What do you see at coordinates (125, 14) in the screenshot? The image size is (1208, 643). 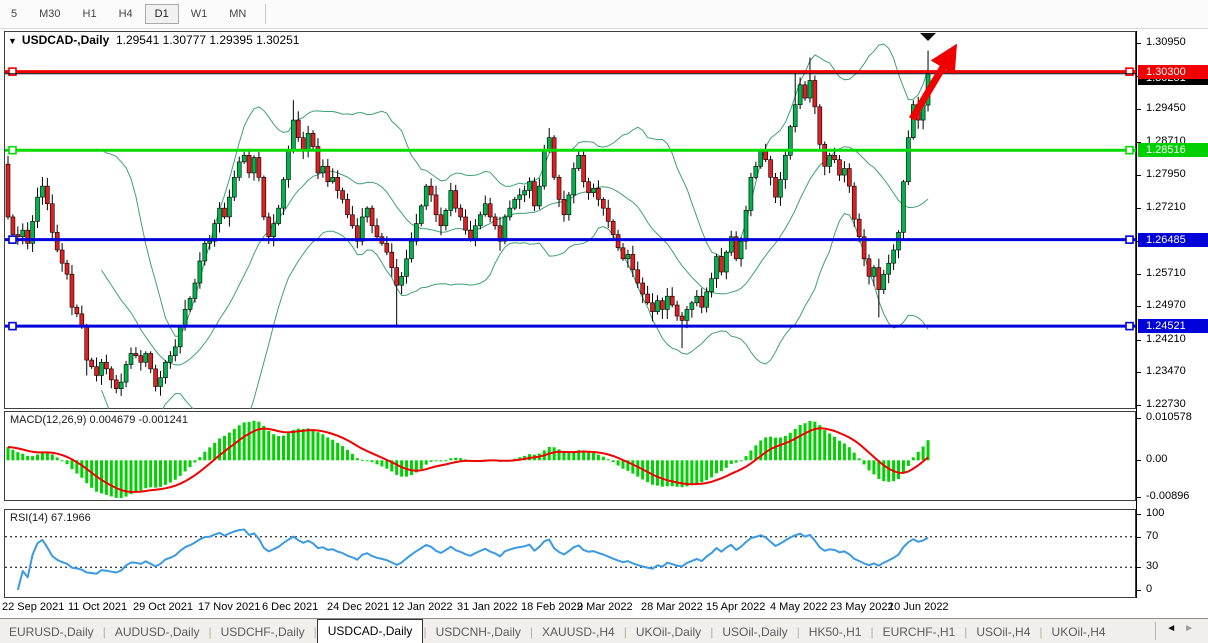 I see `timeframe-button-h4: H4` at bounding box center [125, 14].